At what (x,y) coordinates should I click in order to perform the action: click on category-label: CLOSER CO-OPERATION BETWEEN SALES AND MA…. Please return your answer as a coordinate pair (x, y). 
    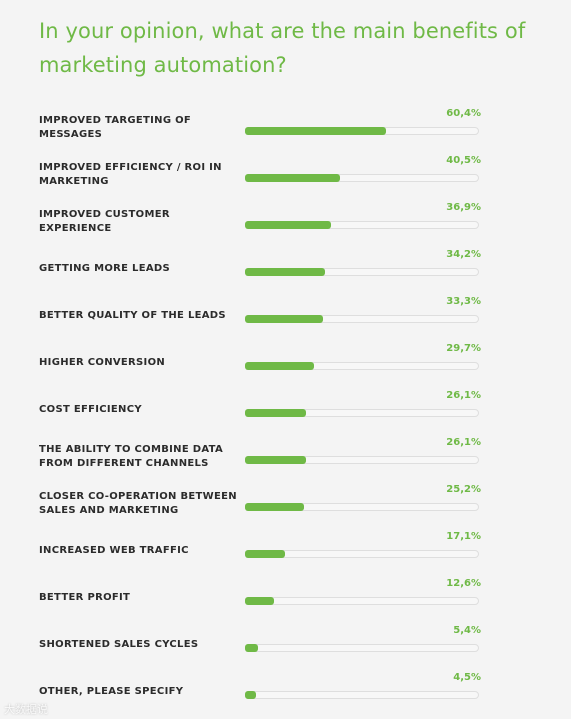
    Looking at the image, I should click on (138, 503).